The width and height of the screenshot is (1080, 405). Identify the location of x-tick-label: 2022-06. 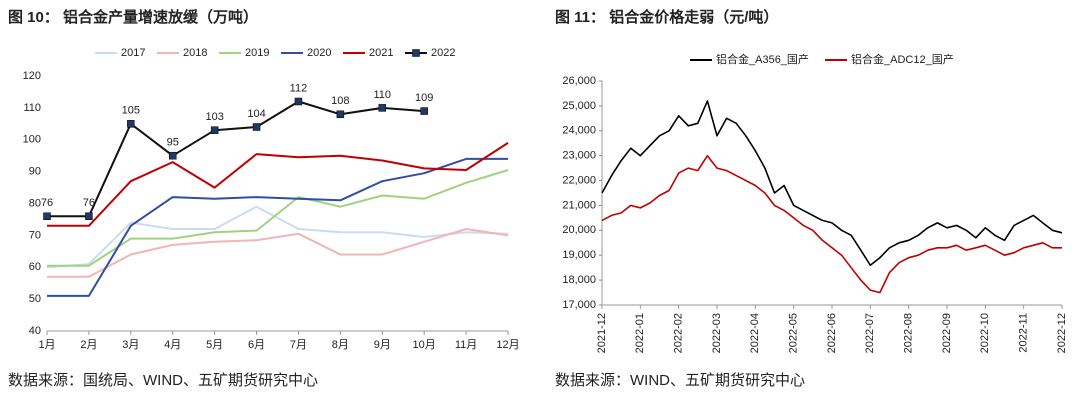
(832, 333).